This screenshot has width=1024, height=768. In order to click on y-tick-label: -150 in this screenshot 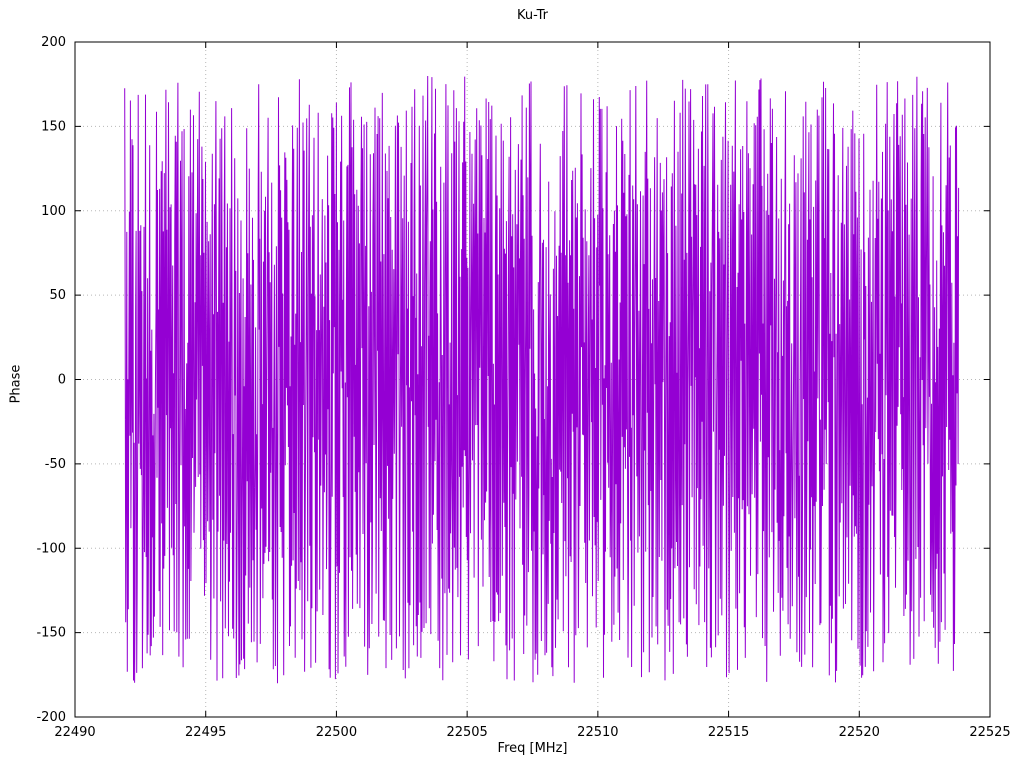, I will do `click(51, 633)`.